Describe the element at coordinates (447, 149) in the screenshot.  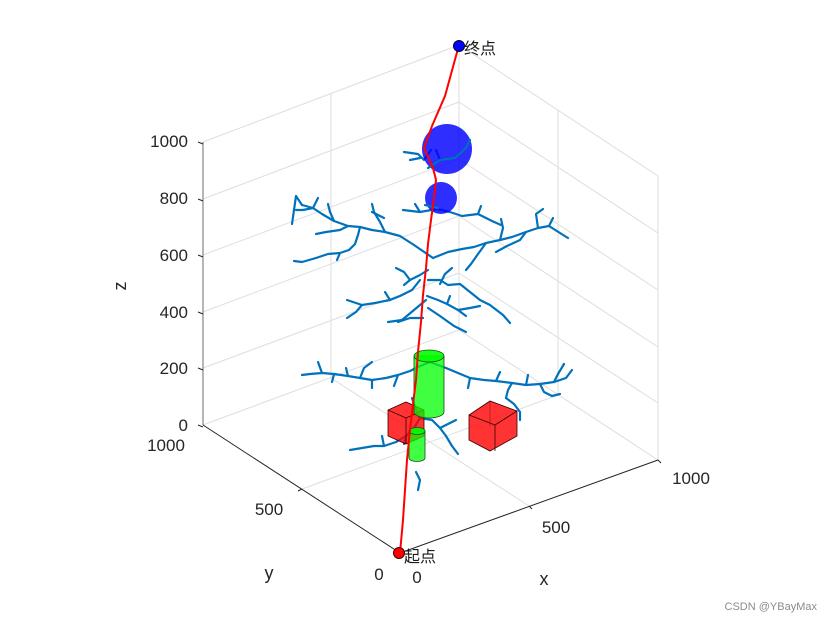
I see `sphere-obstacle-large` at that location.